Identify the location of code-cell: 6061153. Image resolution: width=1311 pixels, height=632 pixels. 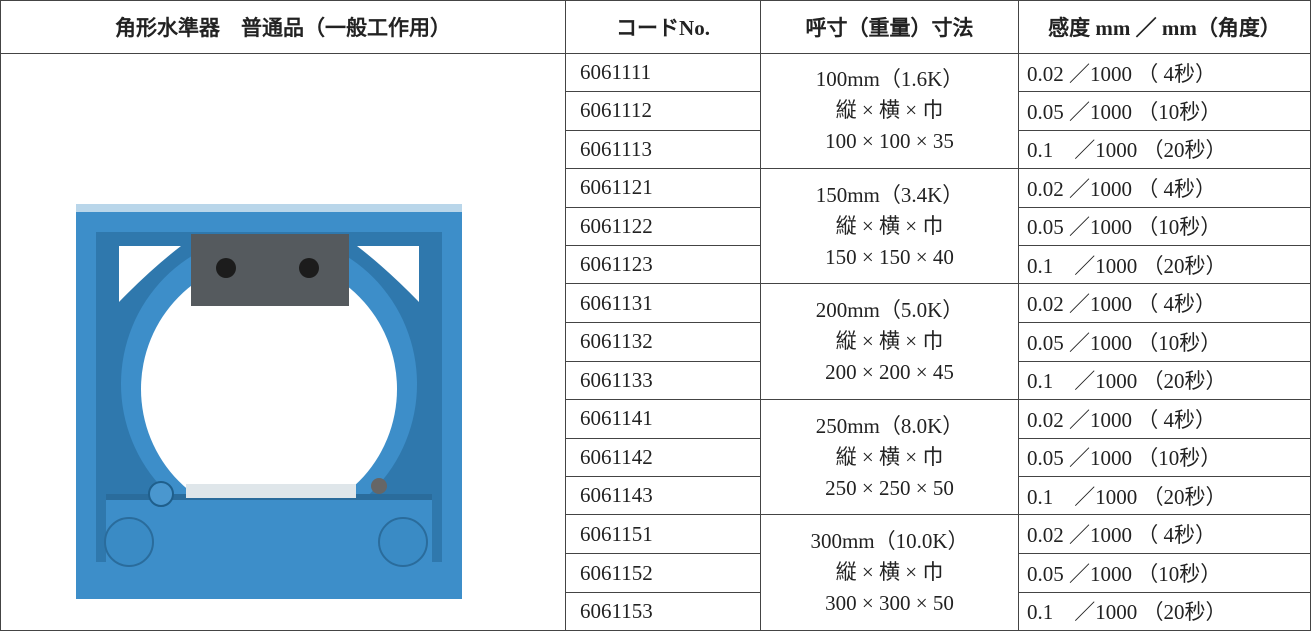
(663, 611).